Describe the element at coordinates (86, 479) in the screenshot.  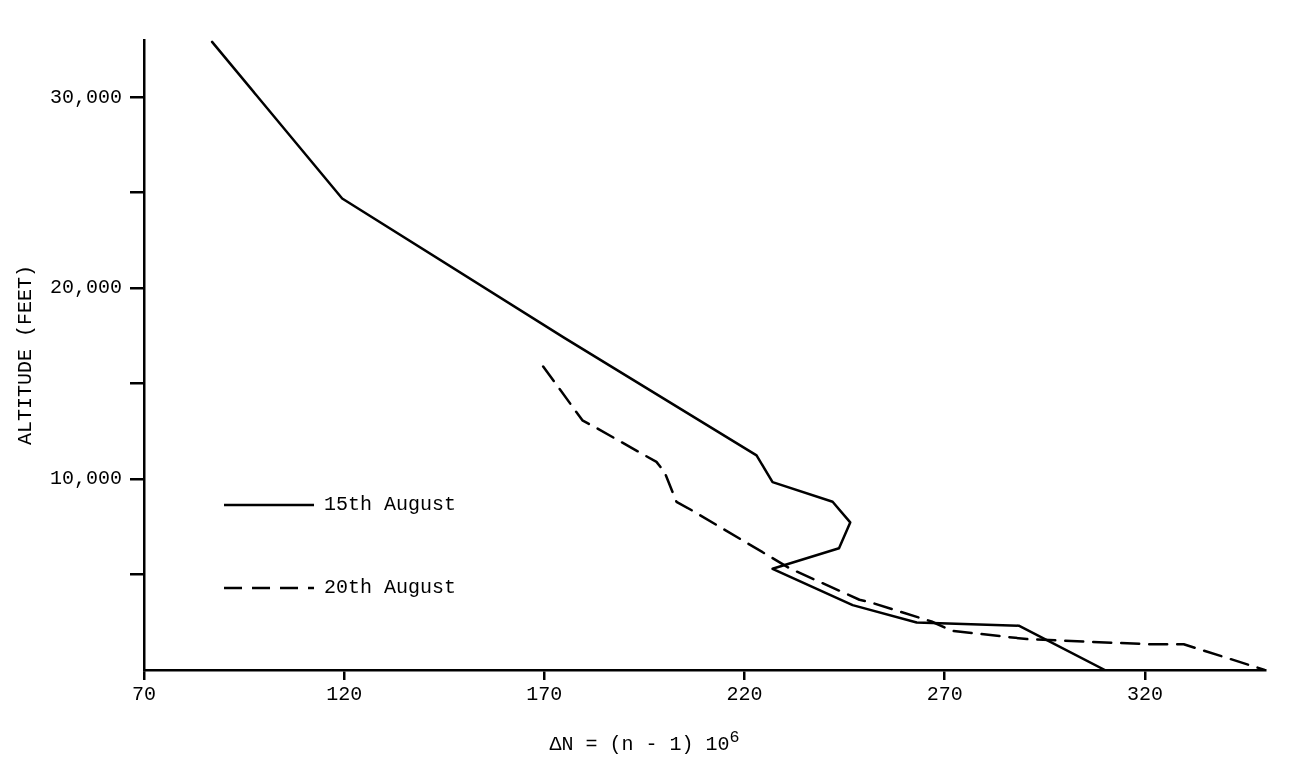
I see `y-tick-label: 10,000` at that location.